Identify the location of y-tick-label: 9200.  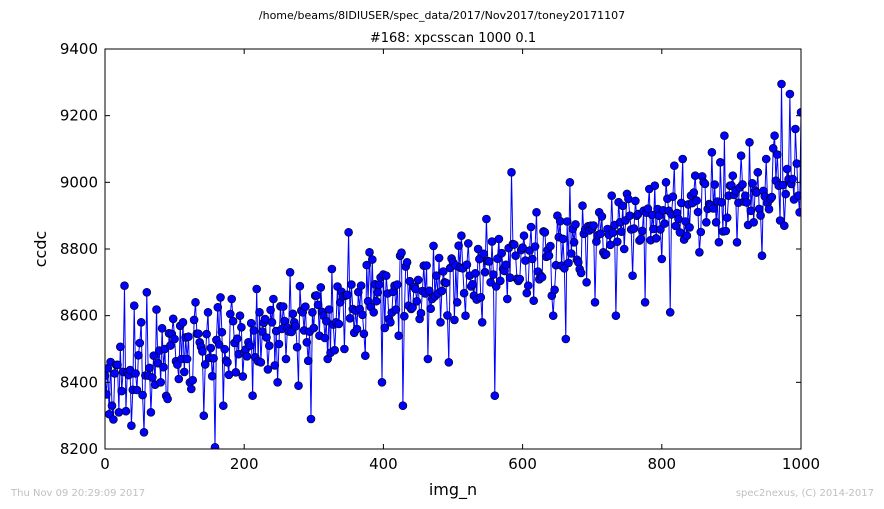
(79, 116).